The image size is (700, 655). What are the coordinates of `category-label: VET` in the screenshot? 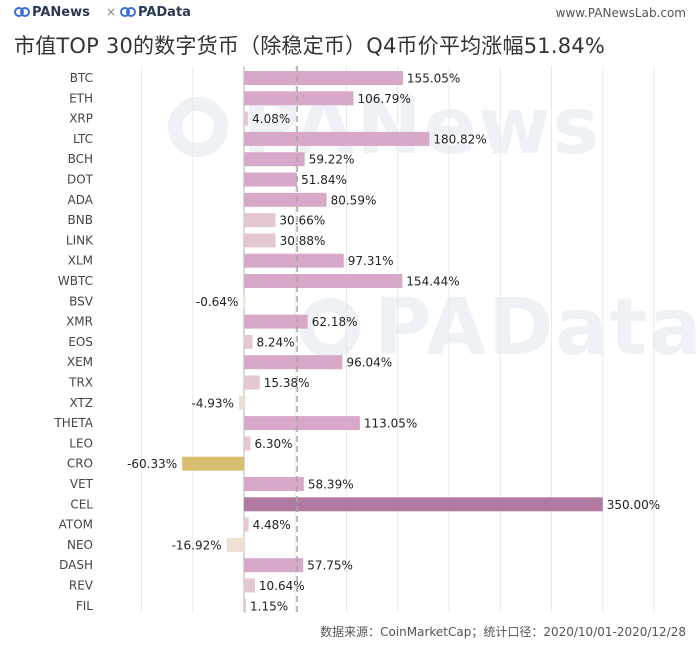 It's located at (82, 484).